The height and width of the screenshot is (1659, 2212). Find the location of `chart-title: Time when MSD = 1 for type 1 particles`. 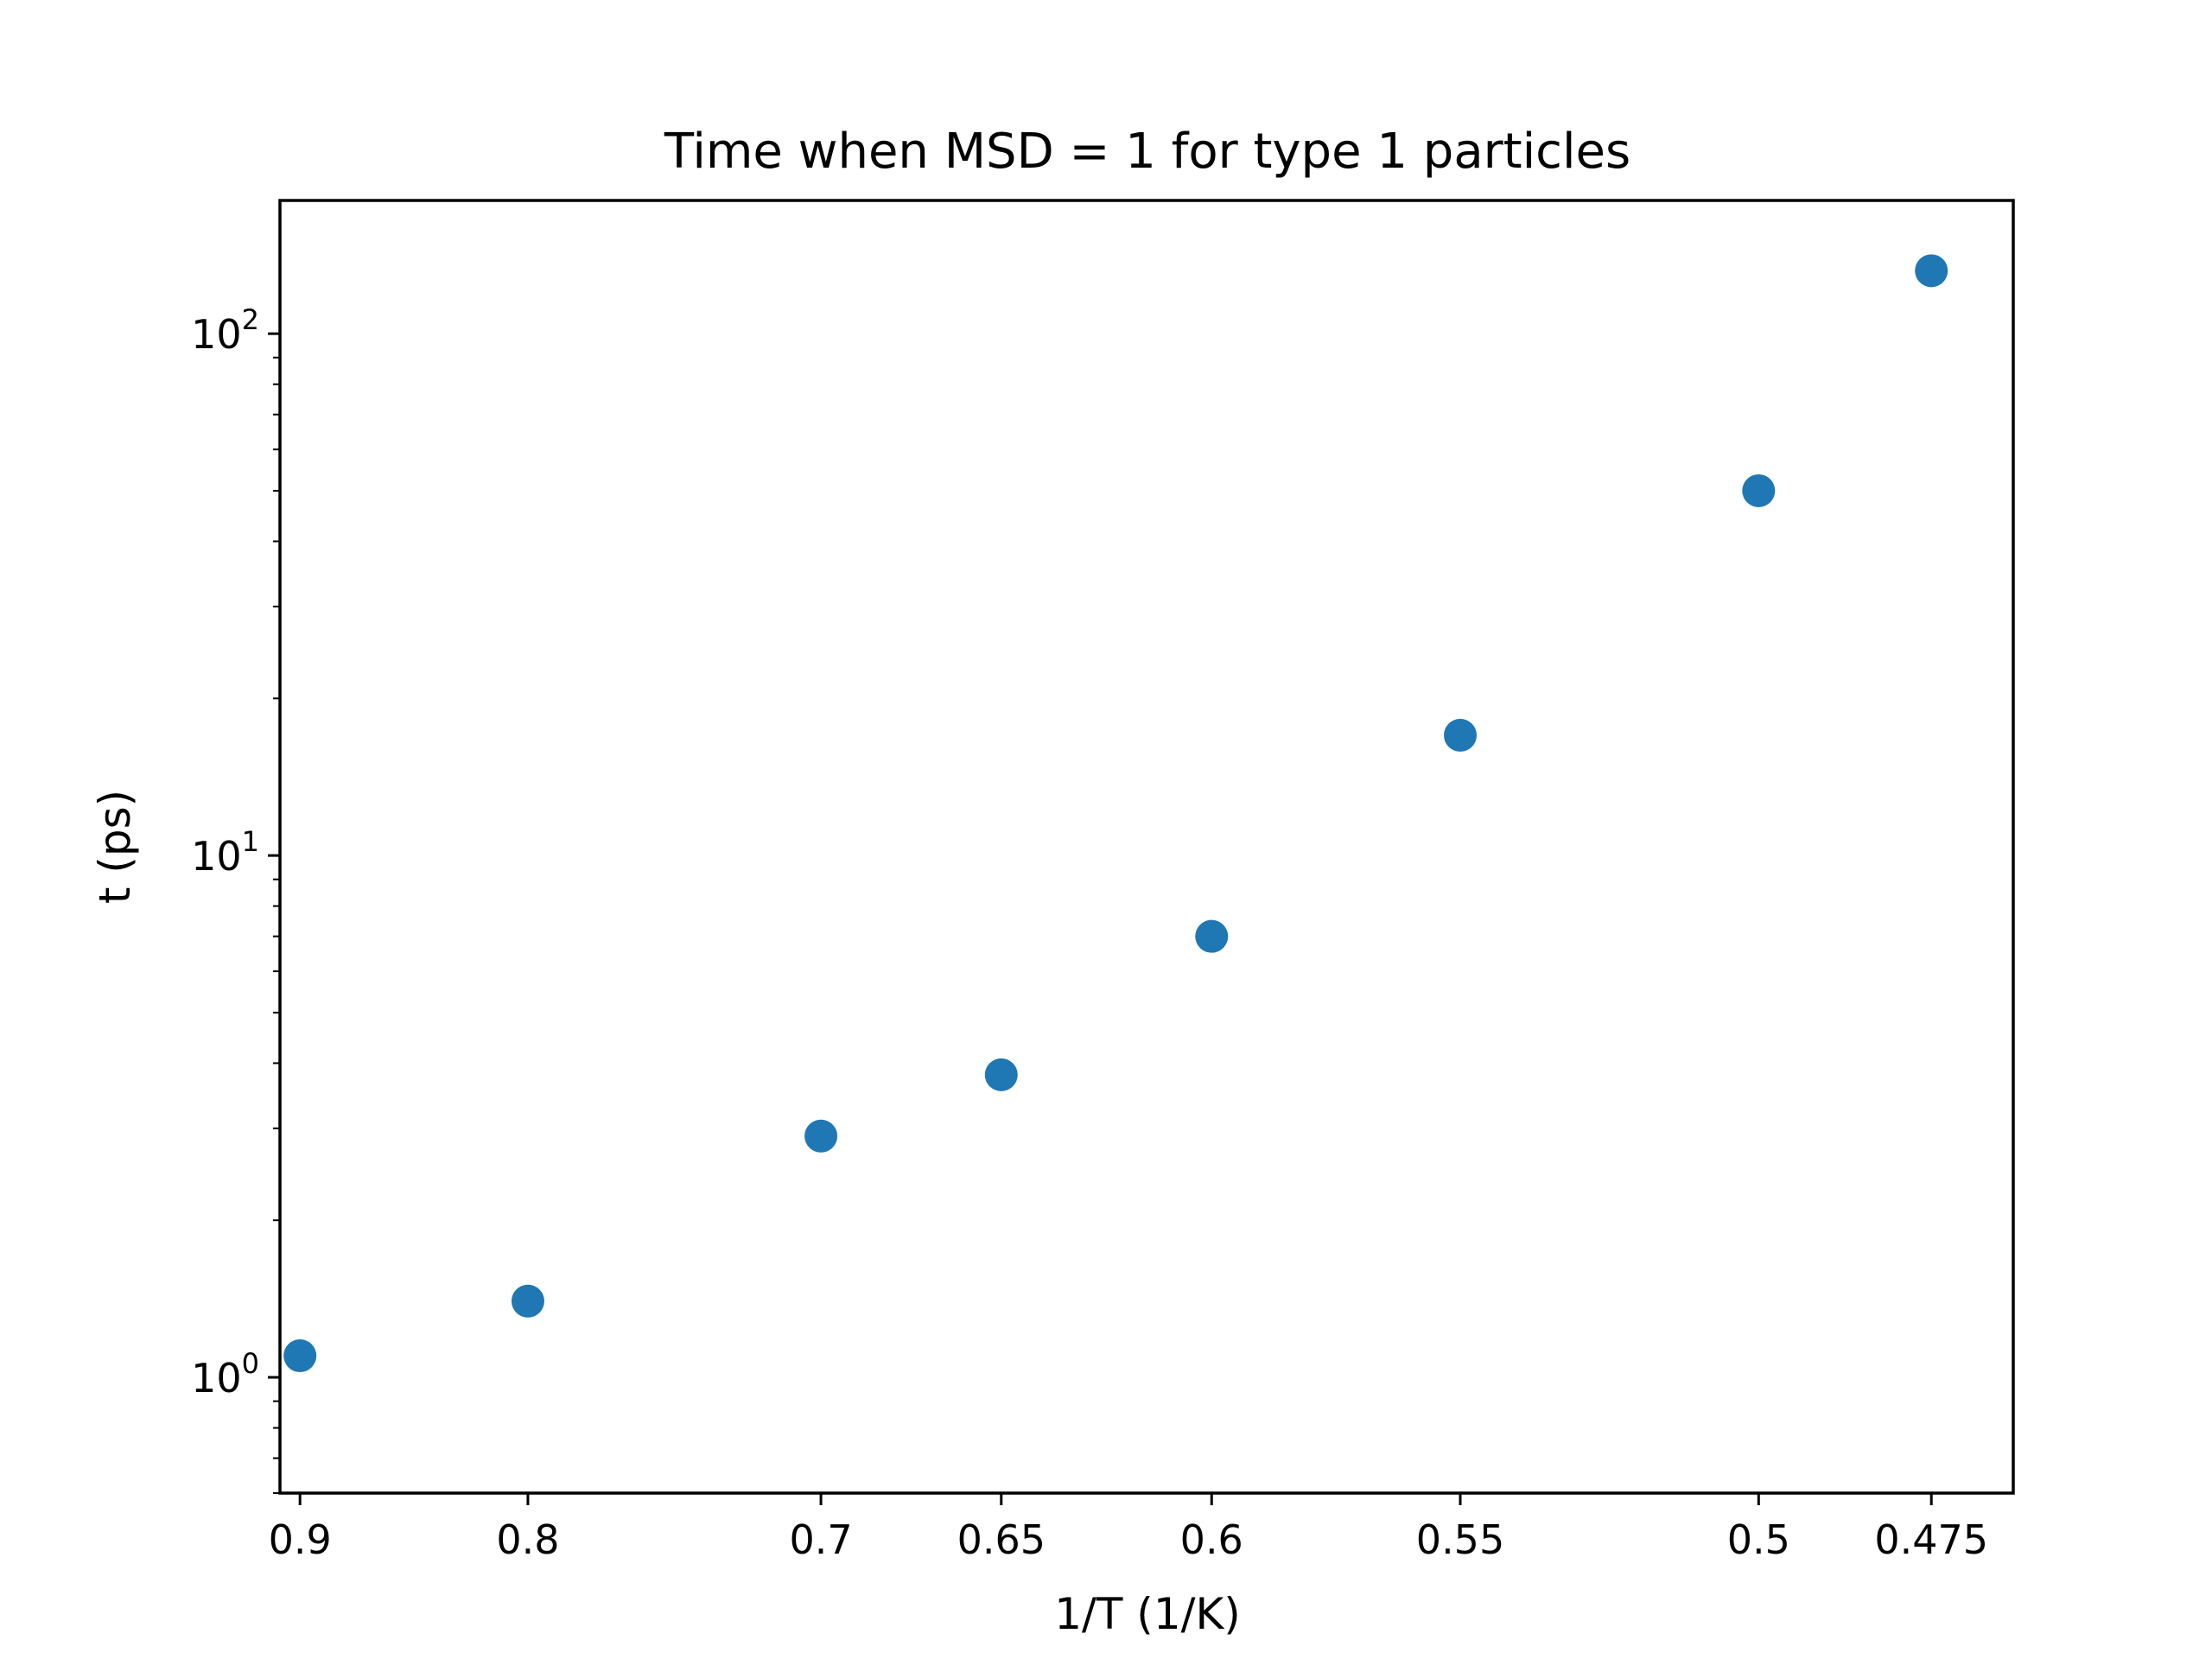

chart-title: Time when MSD = 1 for type 1 particles is located at coordinates (1147, 152).